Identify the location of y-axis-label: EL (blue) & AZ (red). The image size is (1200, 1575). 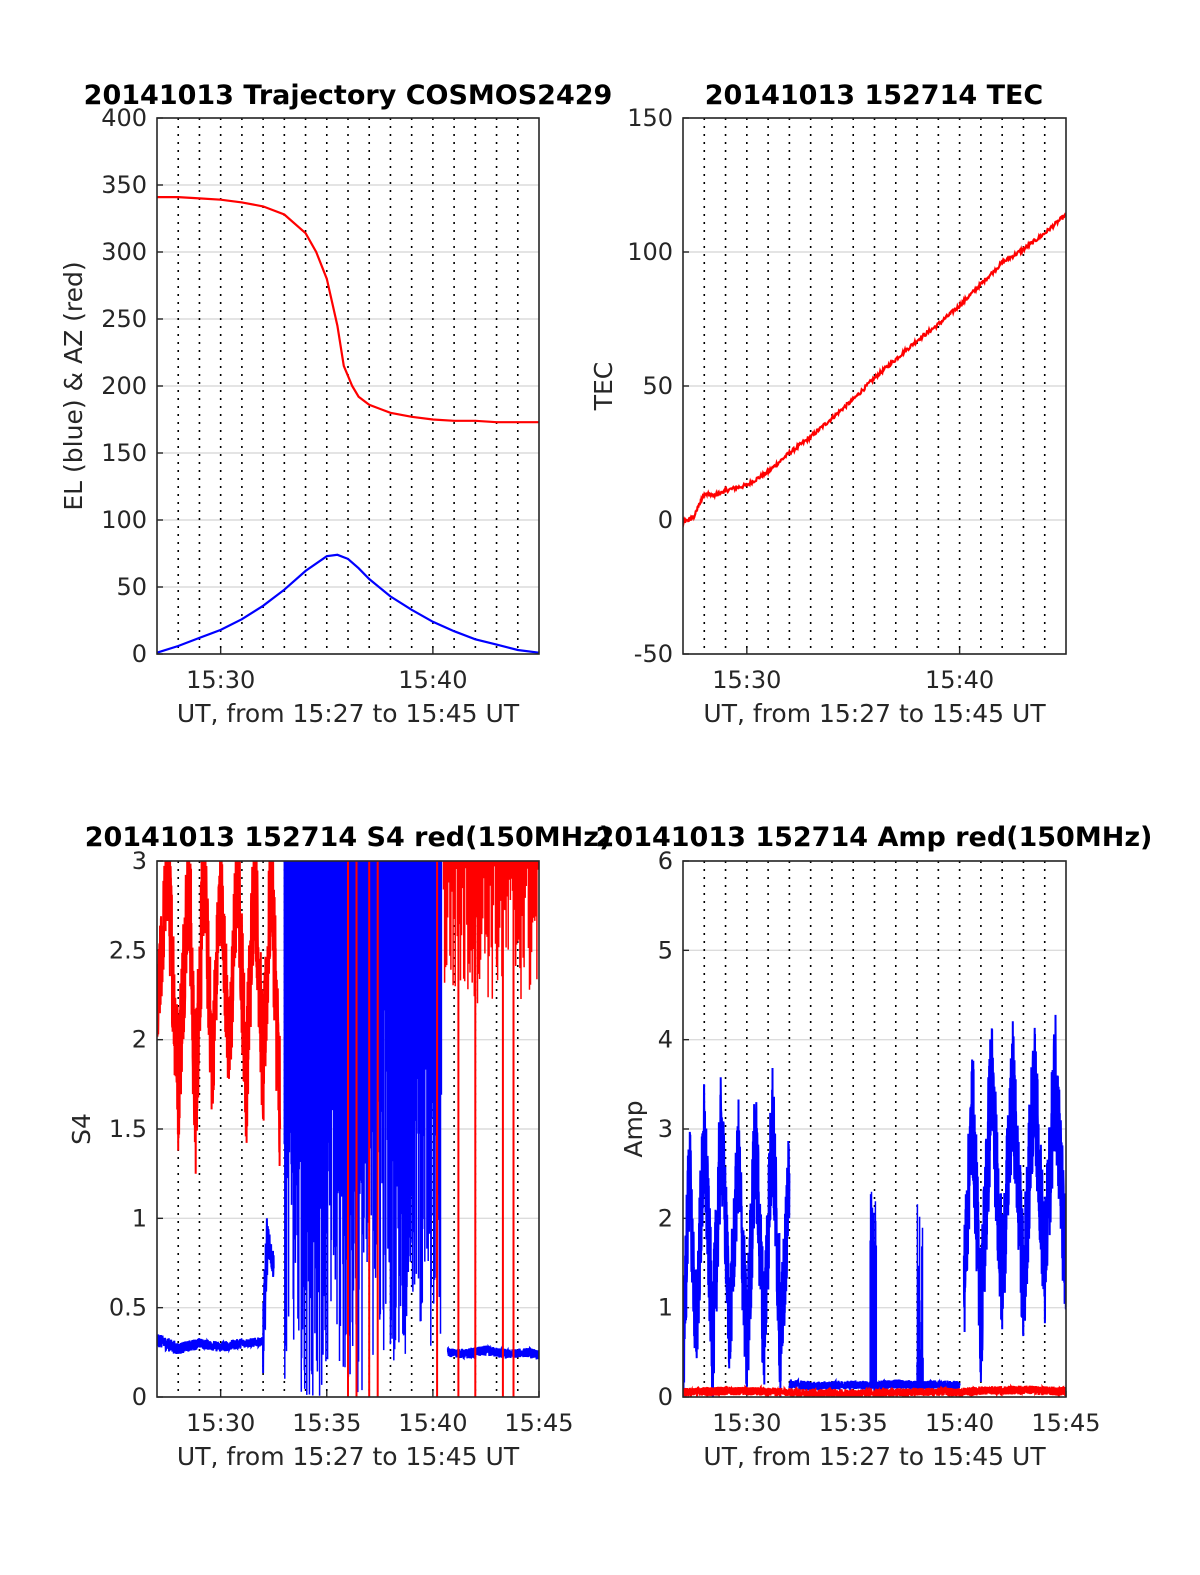
(73, 385).